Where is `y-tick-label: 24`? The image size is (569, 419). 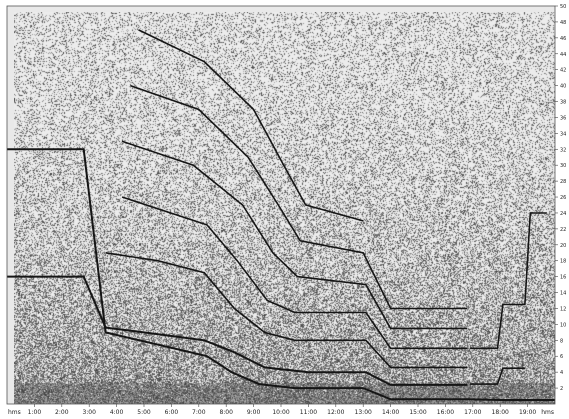 y-tick-label: 24 is located at coordinates (563, 214).